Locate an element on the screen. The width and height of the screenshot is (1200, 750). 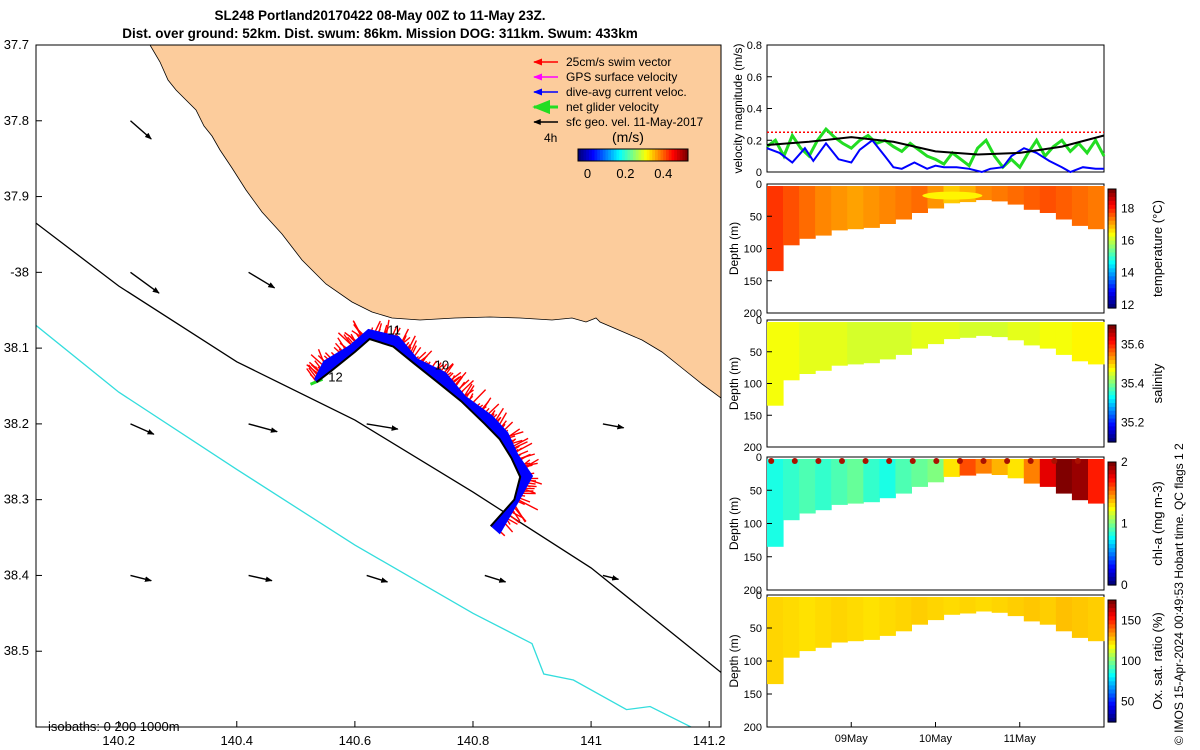
section-y-tick-label: 100 is located at coordinates (753, 662).